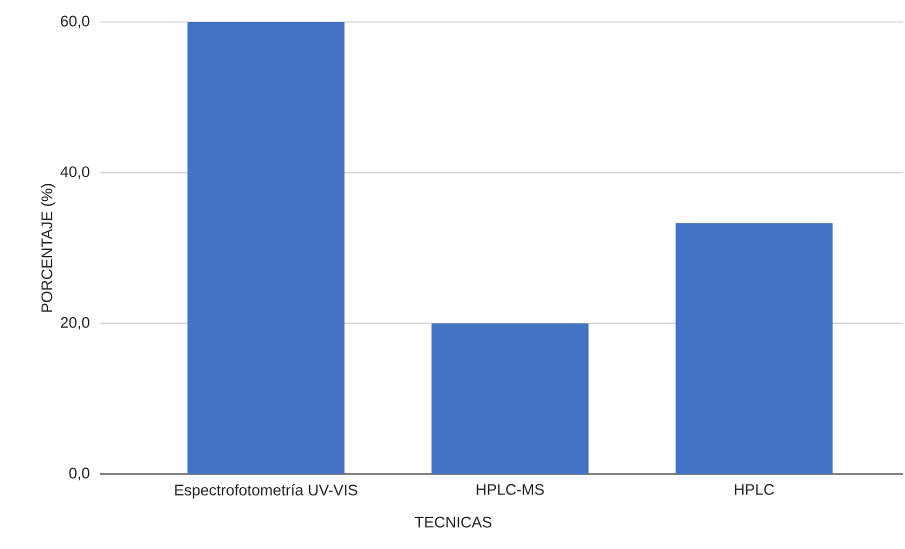 Image resolution: width=905 pixels, height=549 pixels. I want to click on y-tick-label: 40,0, so click(75, 173).